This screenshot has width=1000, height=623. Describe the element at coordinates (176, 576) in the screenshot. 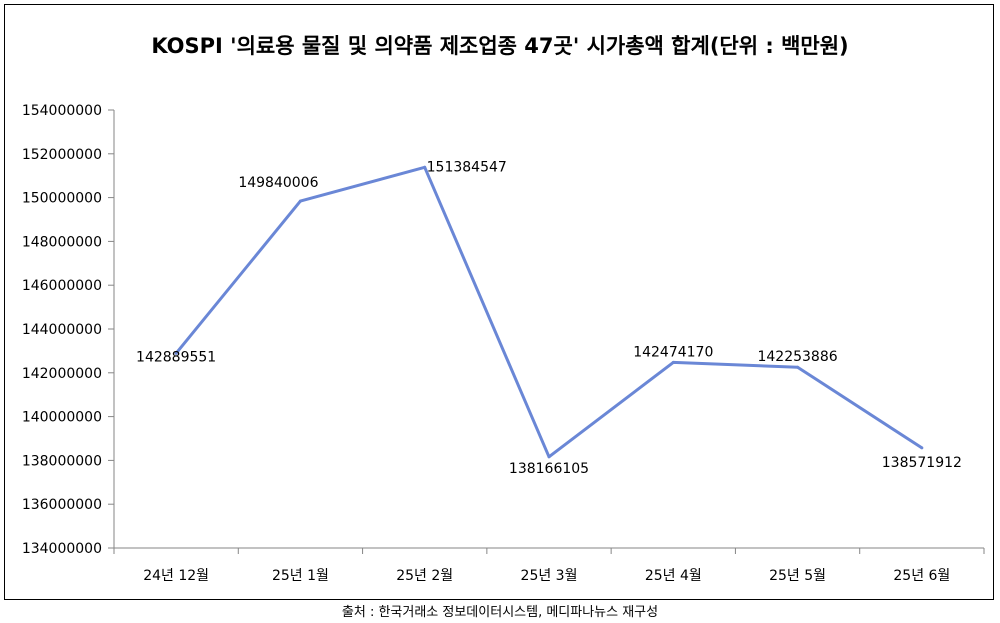

I see `x-tick-label: 24년 12월` at that location.